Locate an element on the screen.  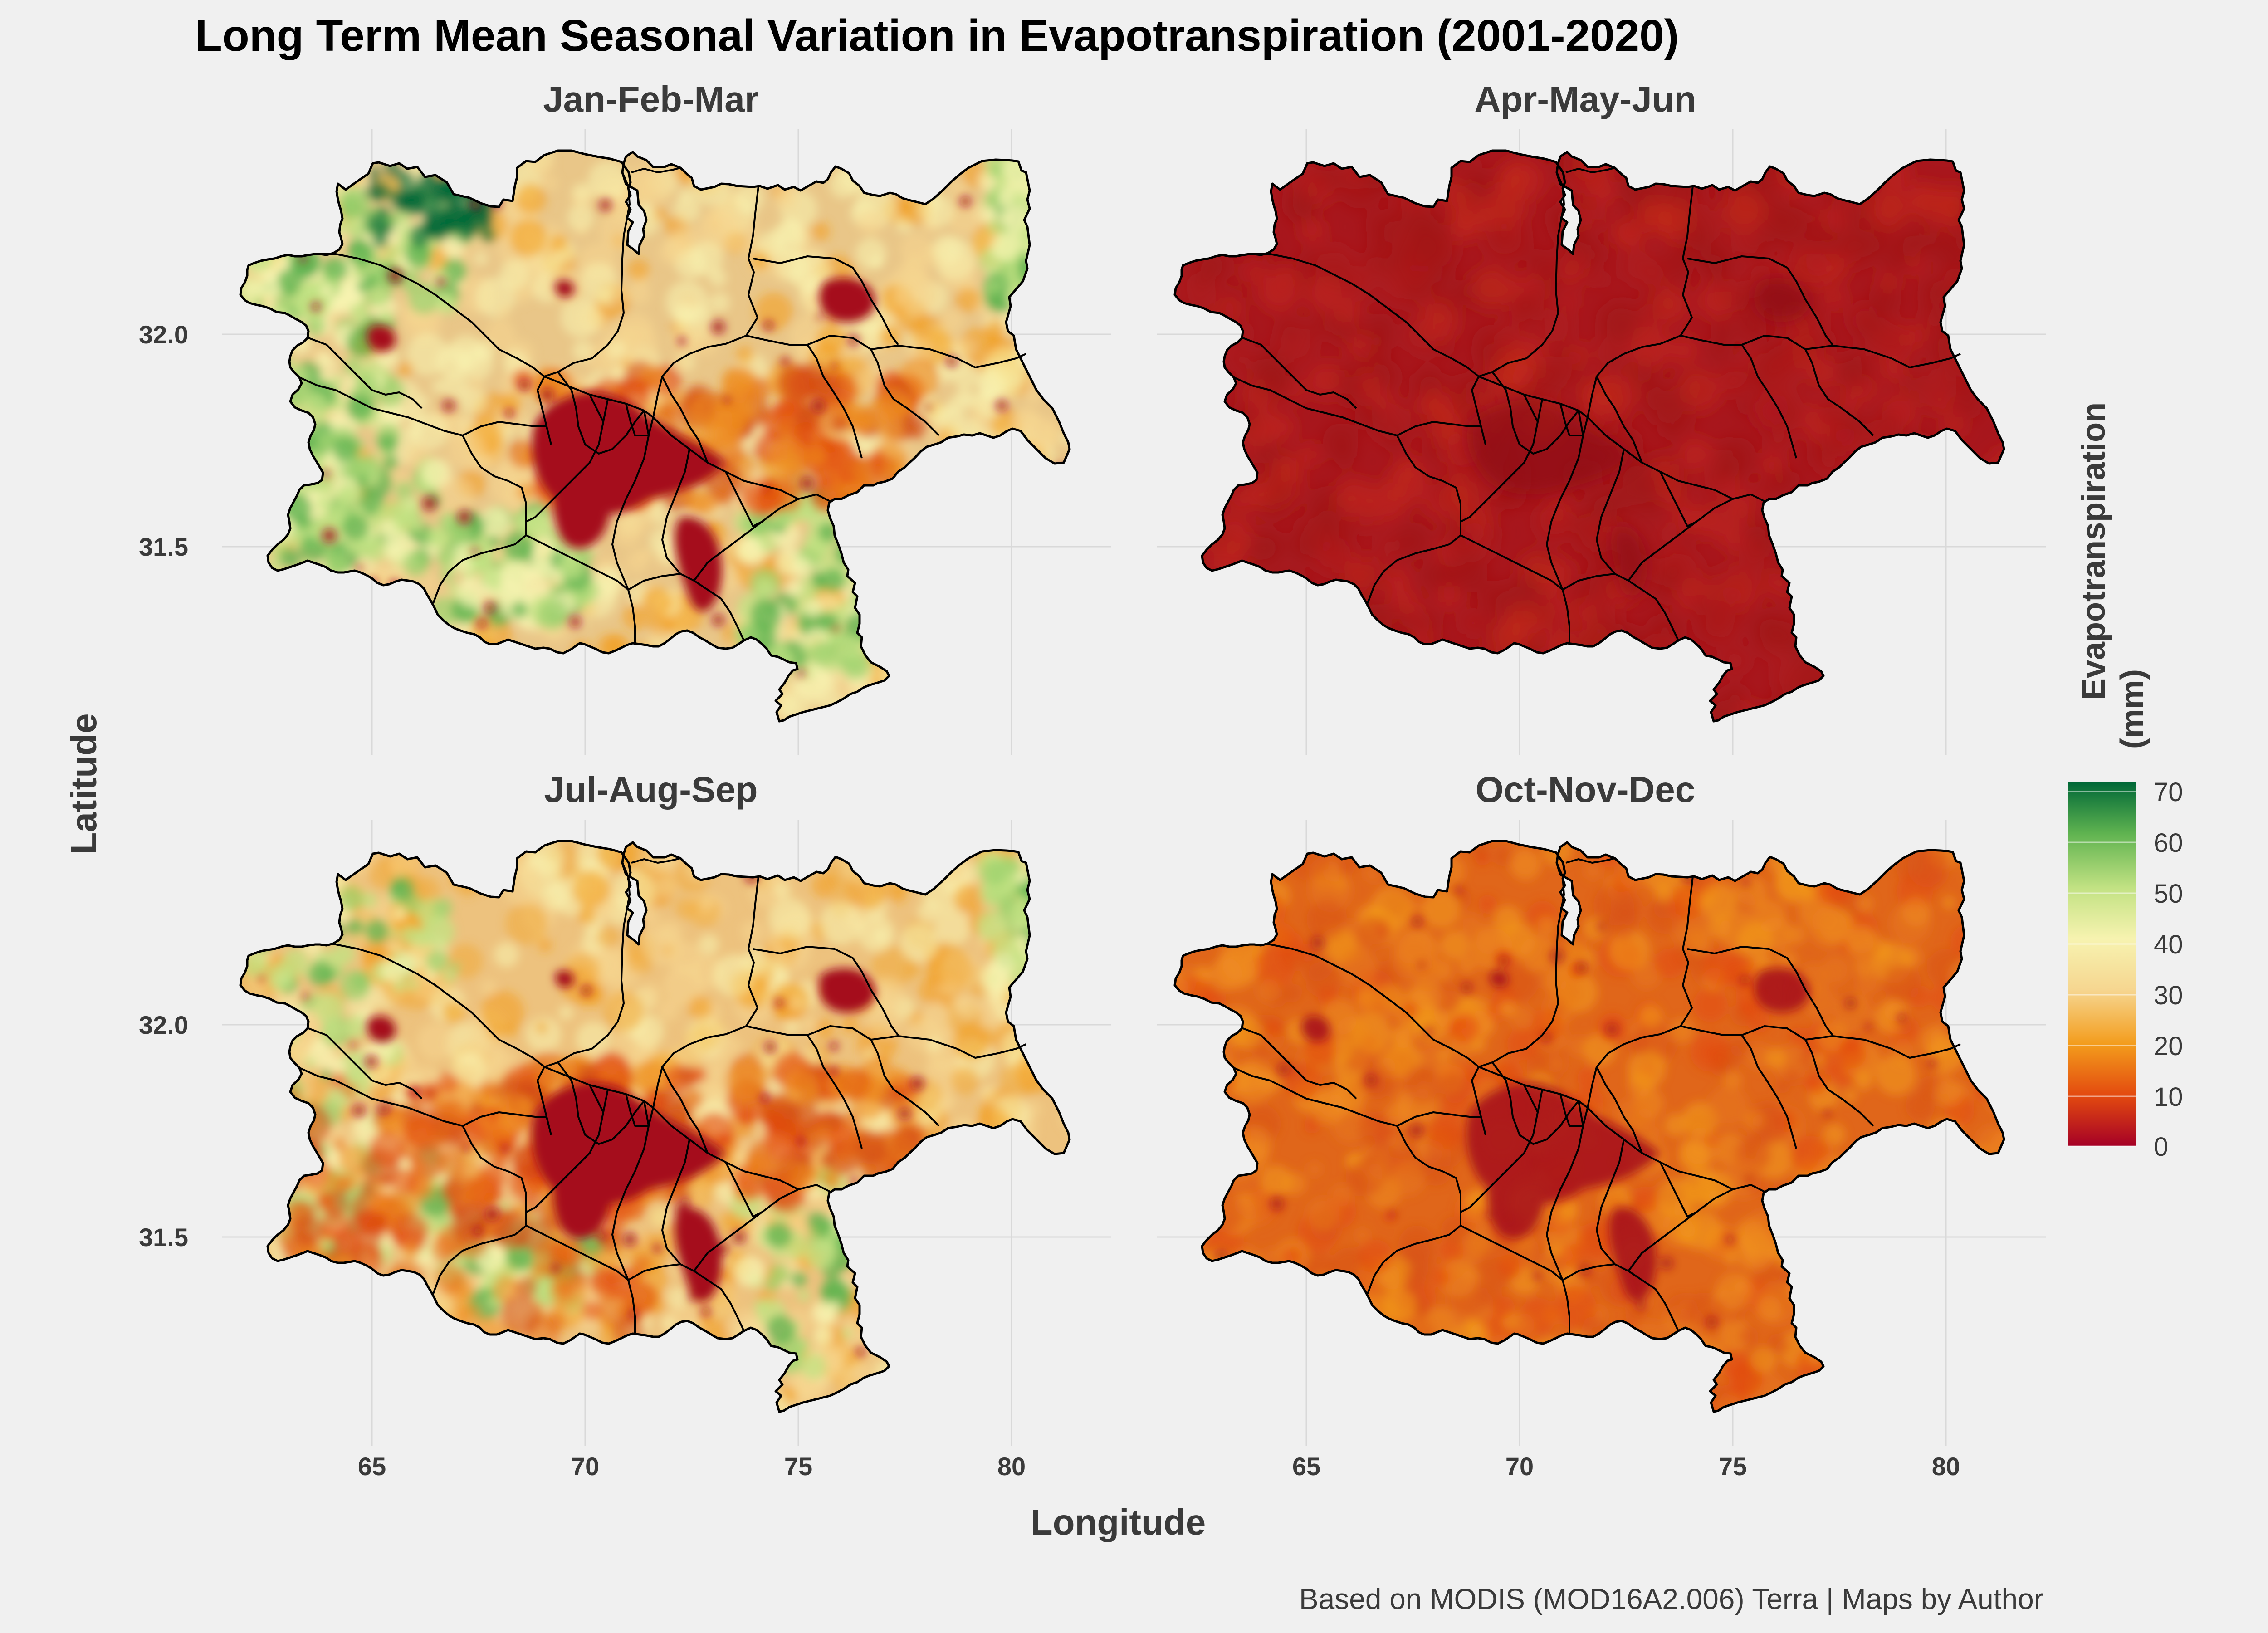
x-axis-title: Longitude is located at coordinates (1119, 1522).